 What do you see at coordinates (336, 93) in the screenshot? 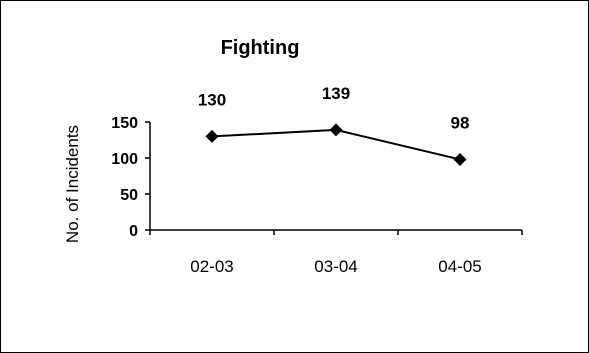
I see `data-label: 139` at bounding box center [336, 93].